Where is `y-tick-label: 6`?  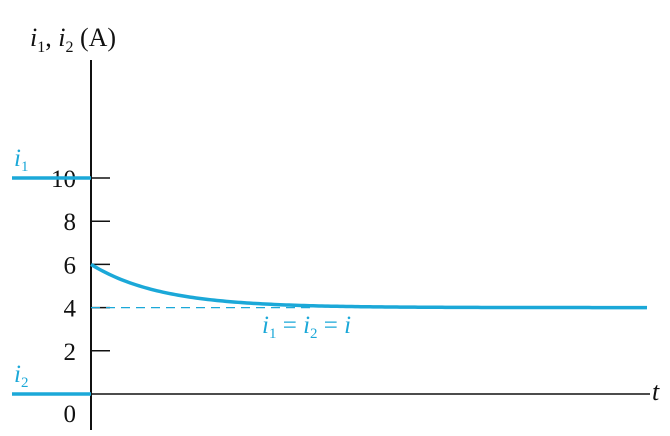
y-tick-label: 6 is located at coordinates (70, 265).